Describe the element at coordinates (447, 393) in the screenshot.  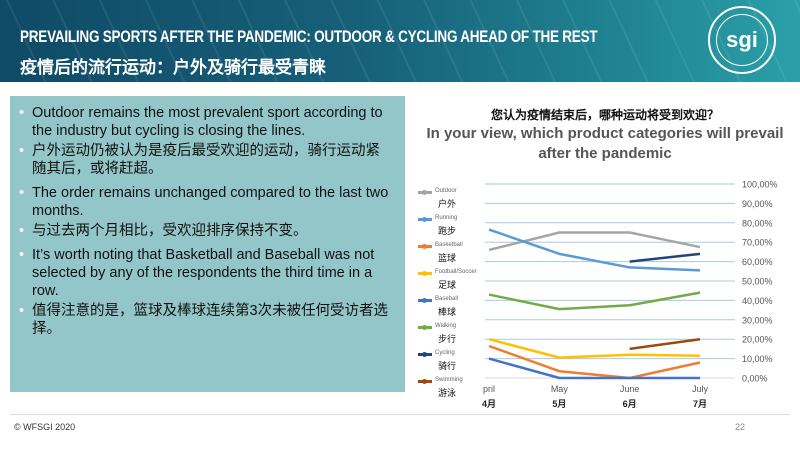
I see `legend-label-chinese: 游泳` at that location.